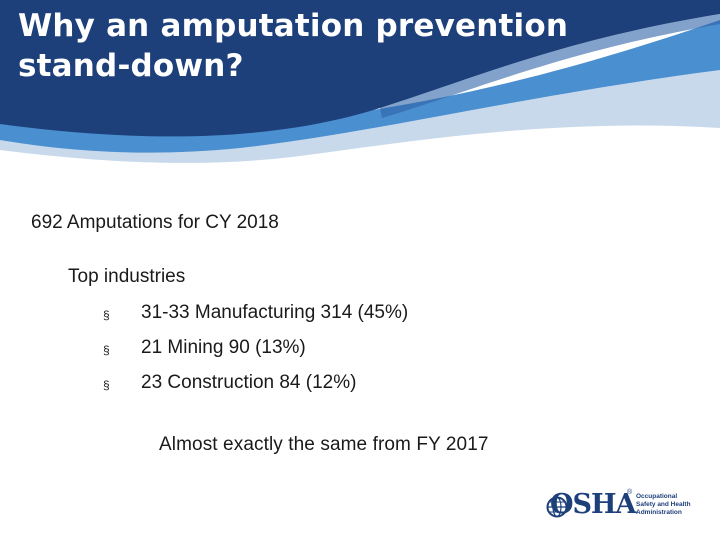 The image size is (720, 540). Describe the element at coordinates (328, 46) in the screenshot. I see `slide-title: Why an amputation prevention stand-down?` at that location.